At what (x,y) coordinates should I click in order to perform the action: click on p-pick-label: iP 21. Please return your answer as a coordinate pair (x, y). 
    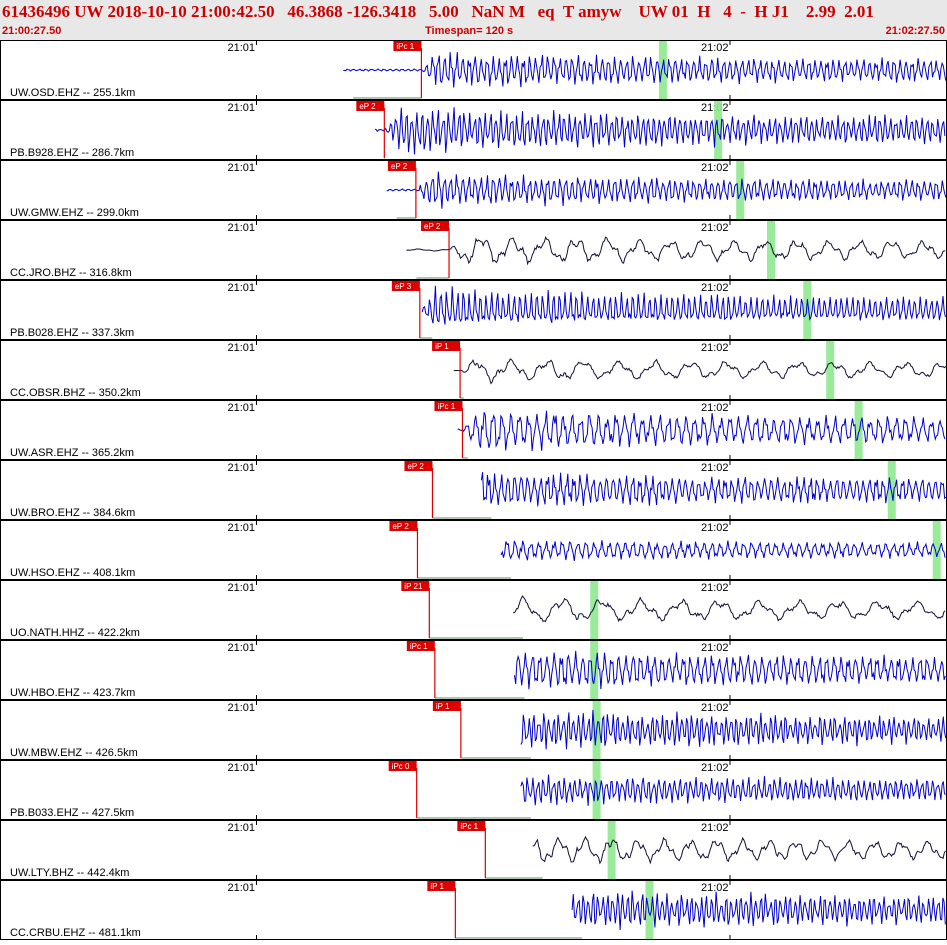
    Looking at the image, I should click on (413, 586).